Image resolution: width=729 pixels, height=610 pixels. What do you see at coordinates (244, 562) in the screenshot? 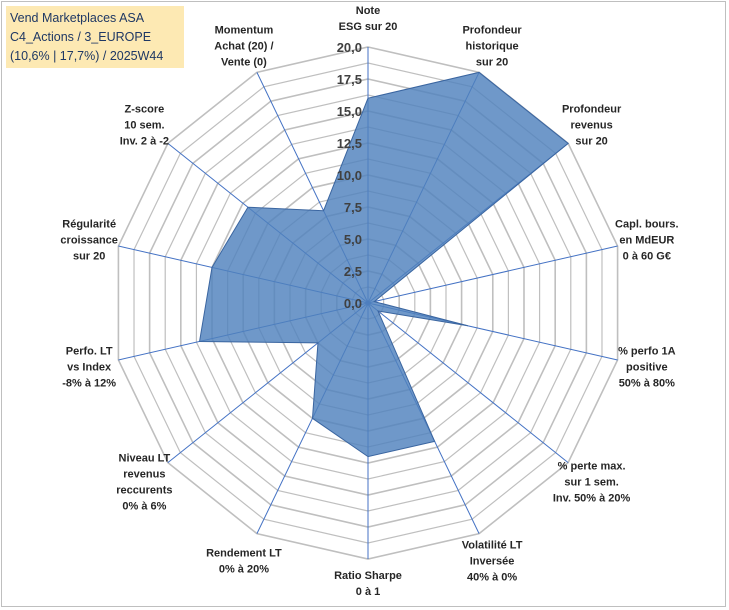
I see `axis-label: Rendement LT 0% à 20%` at bounding box center [244, 562].